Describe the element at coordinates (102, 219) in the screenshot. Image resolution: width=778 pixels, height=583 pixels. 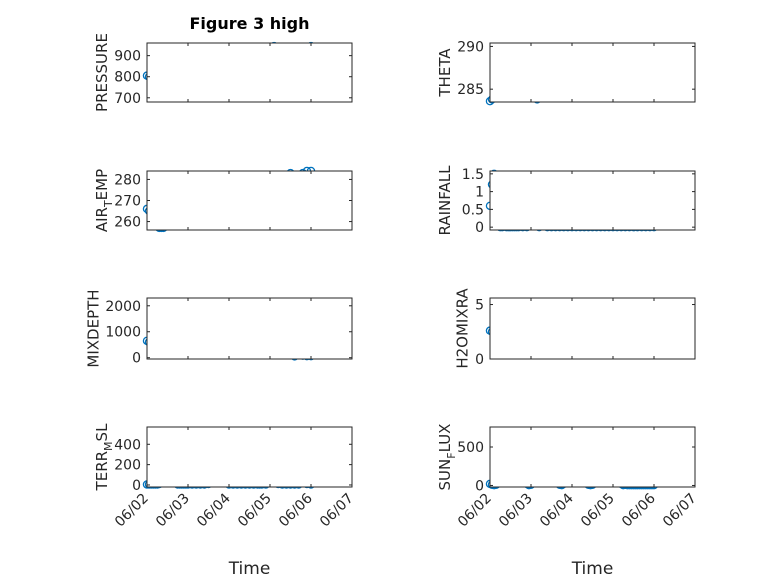
I see `y-axis-label-main: AIR` at that location.